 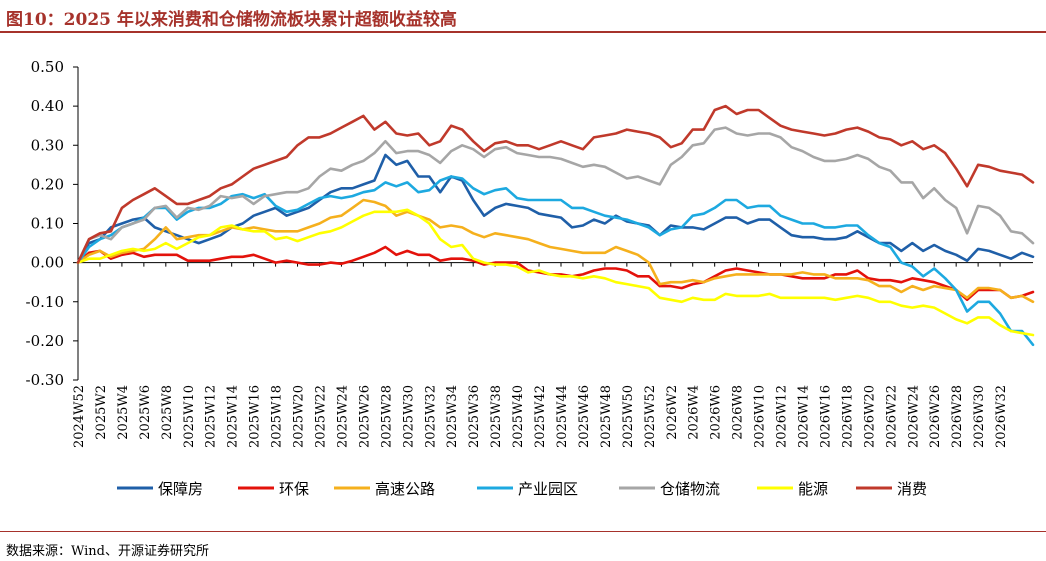 What do you see at coordinates (523, 531) in the screenshot?
I see `source-divider` at bounding box center [523, 531].